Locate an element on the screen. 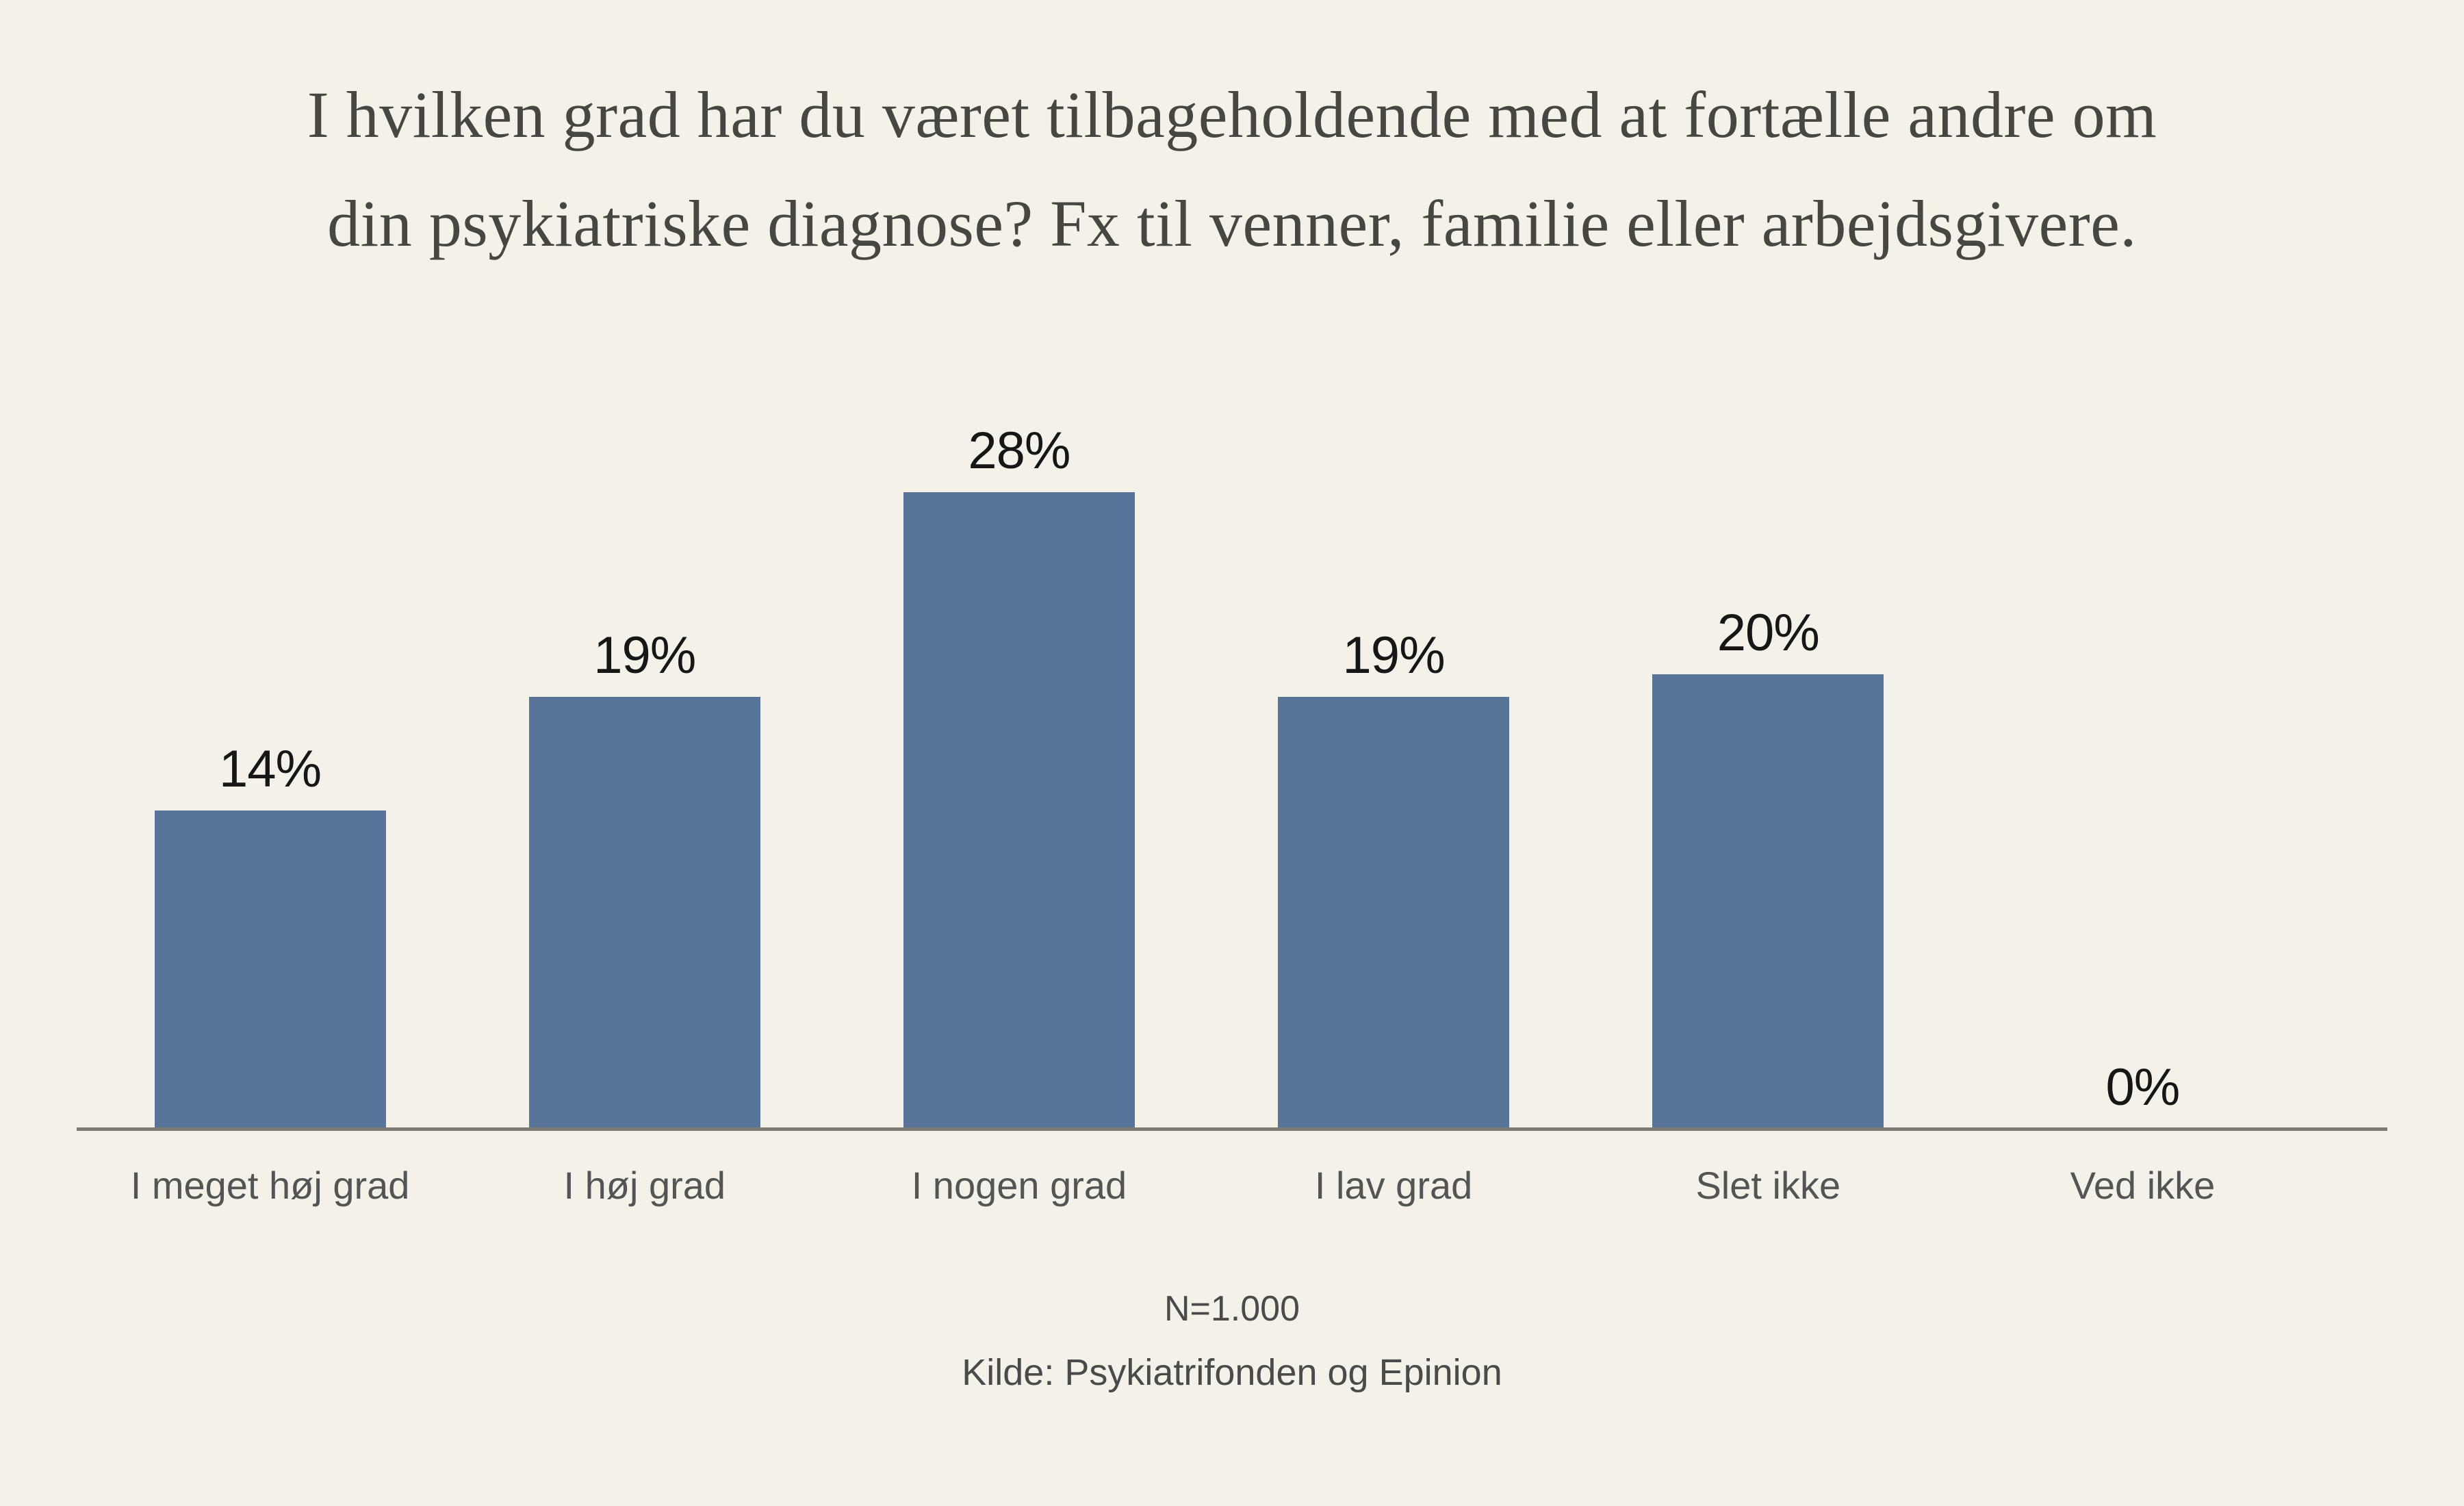 Image resolution: width=2464 pixels, height=1506 pixels. bar-column: 14% is located at coordinates (270, 732).